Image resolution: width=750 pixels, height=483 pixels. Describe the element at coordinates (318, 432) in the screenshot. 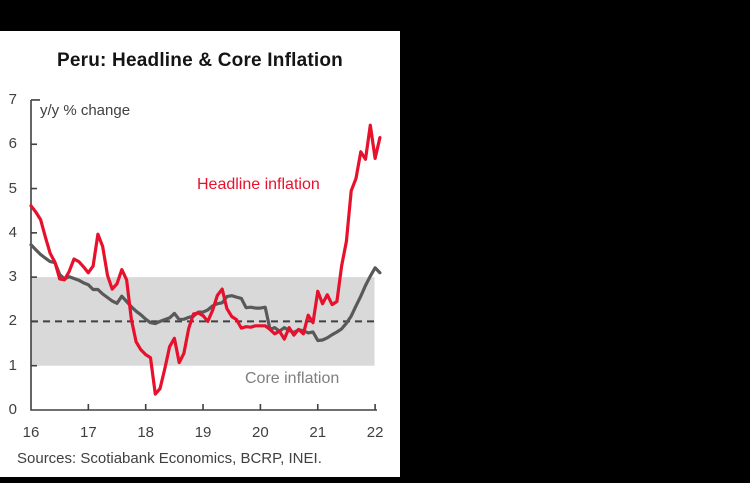

I see `x-axis-tick-label: 21` at that location.